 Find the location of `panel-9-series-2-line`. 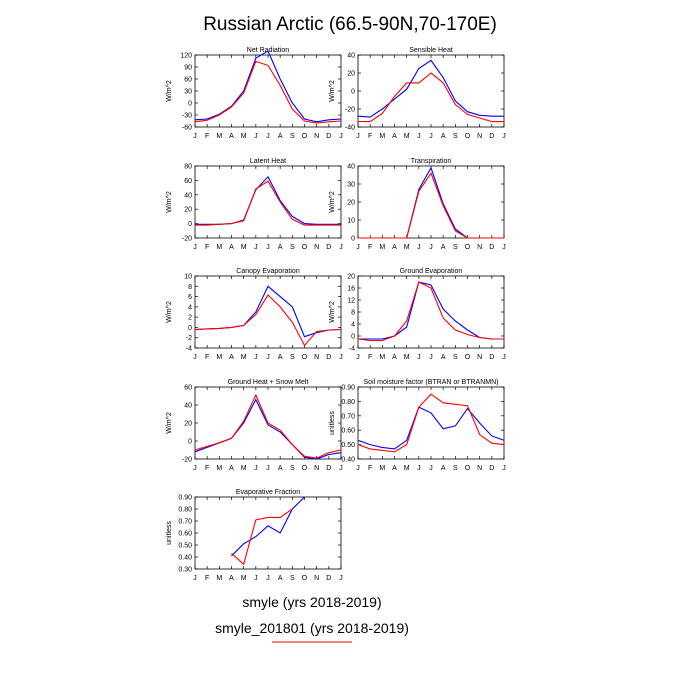

panel-9-series-2-line is located at coordinates (262, 537).